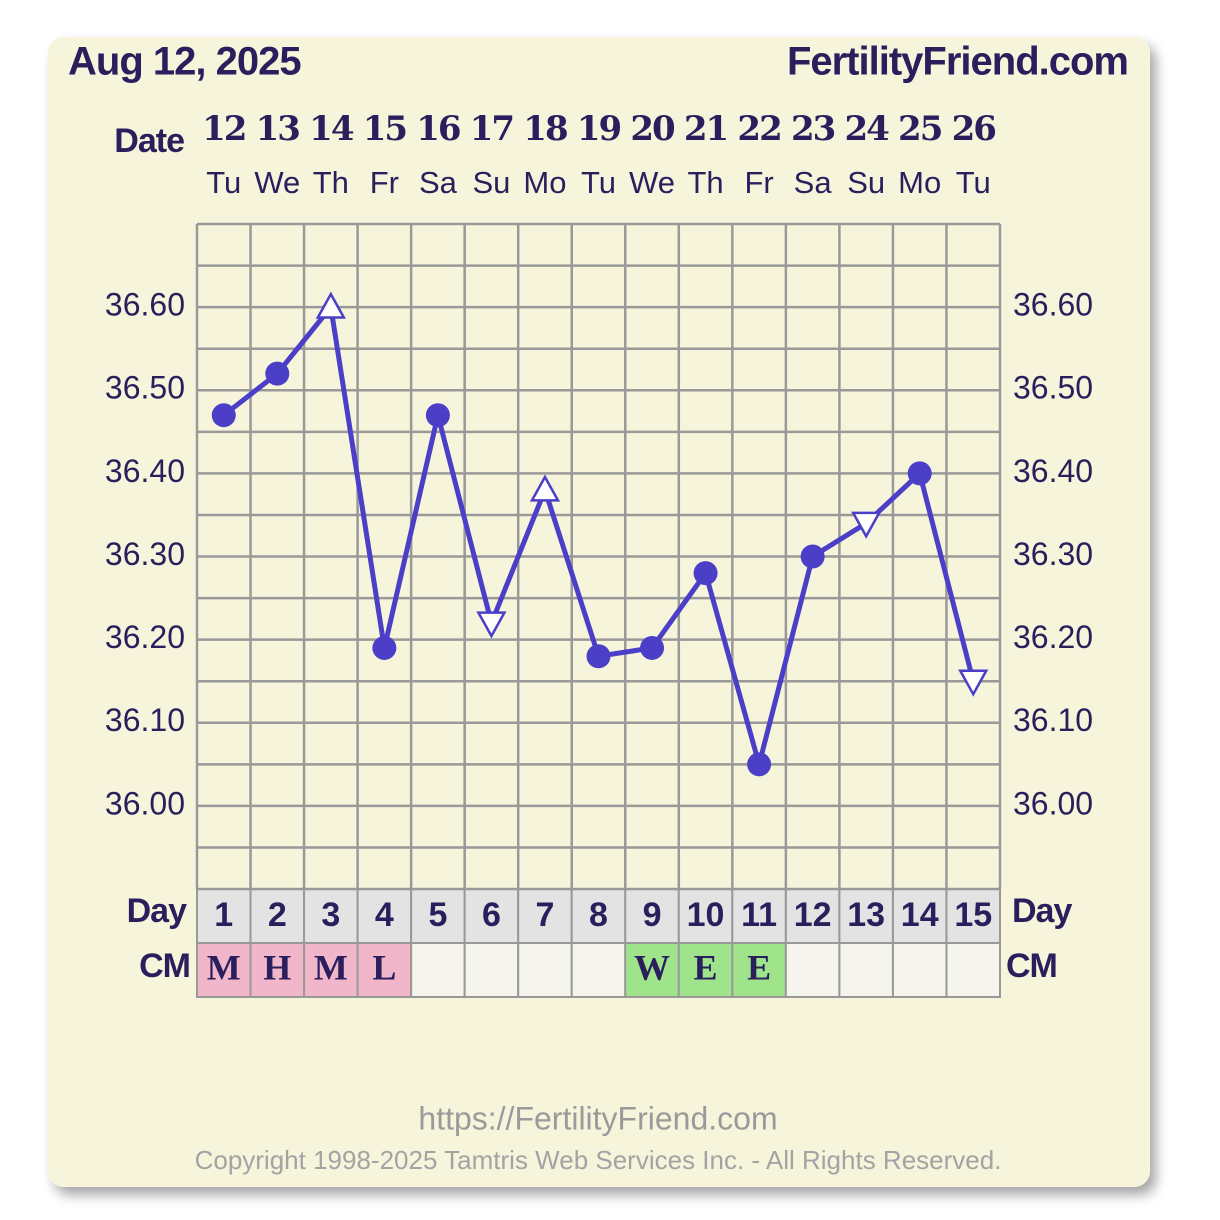 The width and height of the screenshot is (1220, 1220). What do you see at coordinates (145, 554) in the screenshot?
I see `y-tick-label: 36.30` at bounding box center [145, 554].